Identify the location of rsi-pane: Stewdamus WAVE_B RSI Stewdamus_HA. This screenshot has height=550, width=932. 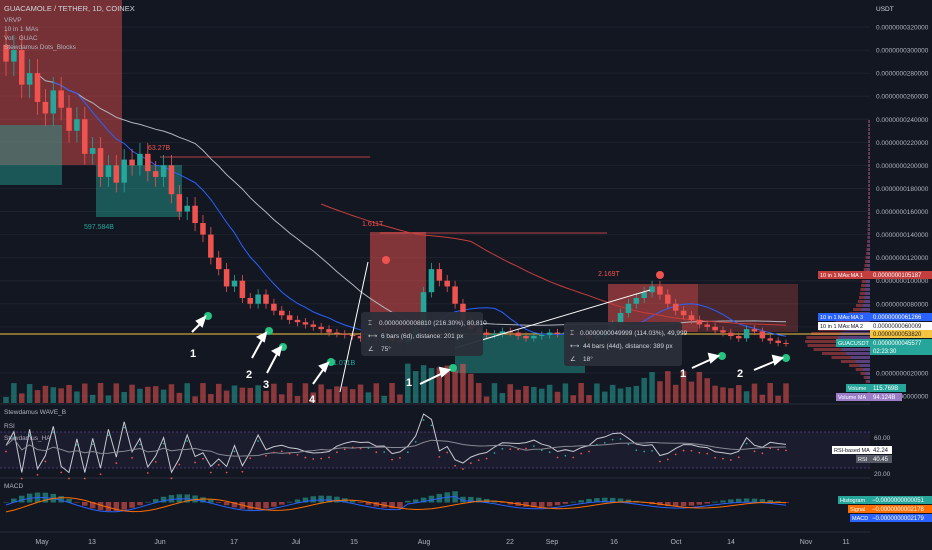
(435, 444).